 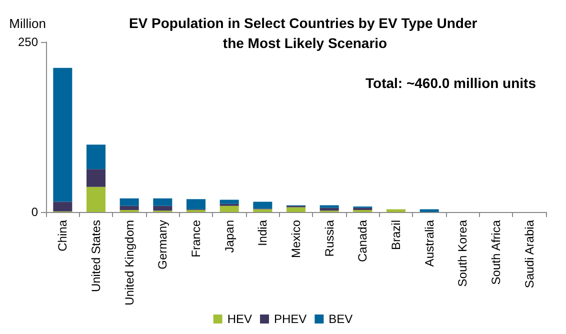 I want to click on x-tick-label: Saudi Arabia, so click(x=529, y=254).